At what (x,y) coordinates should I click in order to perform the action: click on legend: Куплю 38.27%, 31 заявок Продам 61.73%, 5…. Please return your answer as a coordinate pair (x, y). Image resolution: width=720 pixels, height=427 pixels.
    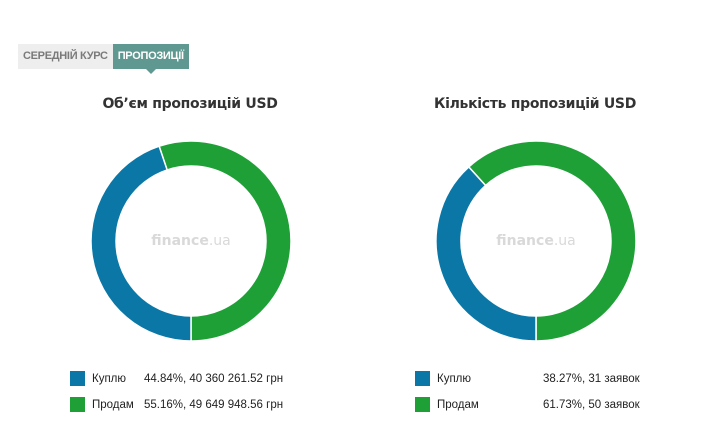
    Looking at the image, I should click on (560, 396).